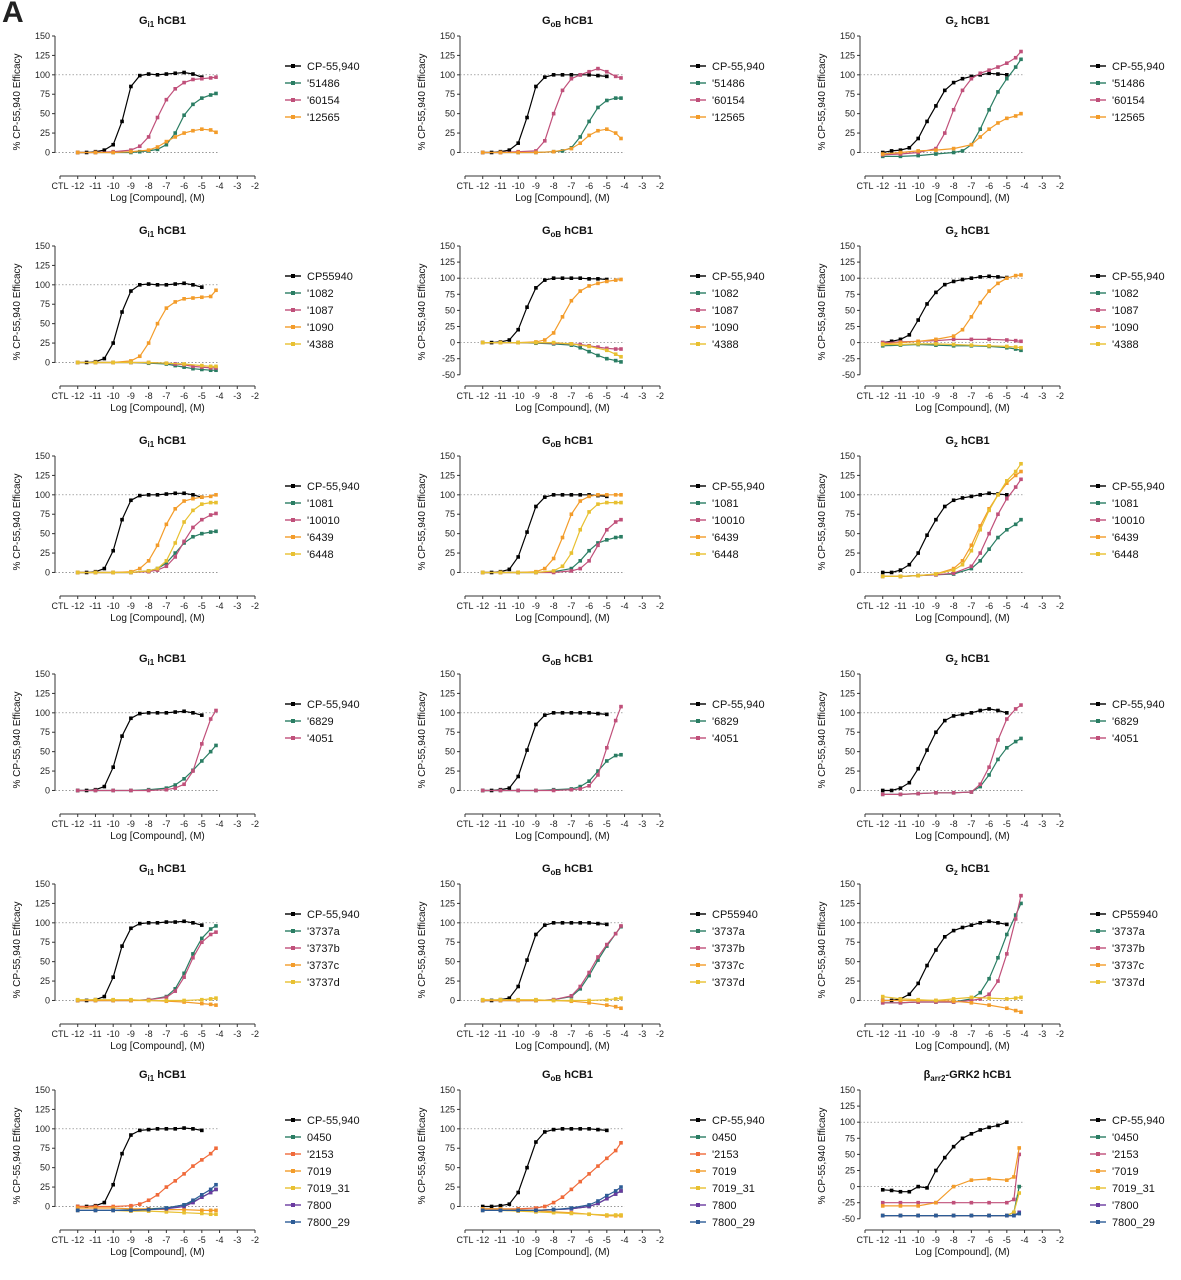 The height and width of the screenshot is (1280, 1181). Describe the element at coordinates (989, 186) in the screenshot. I see `x-tick-label: -6` at that location.